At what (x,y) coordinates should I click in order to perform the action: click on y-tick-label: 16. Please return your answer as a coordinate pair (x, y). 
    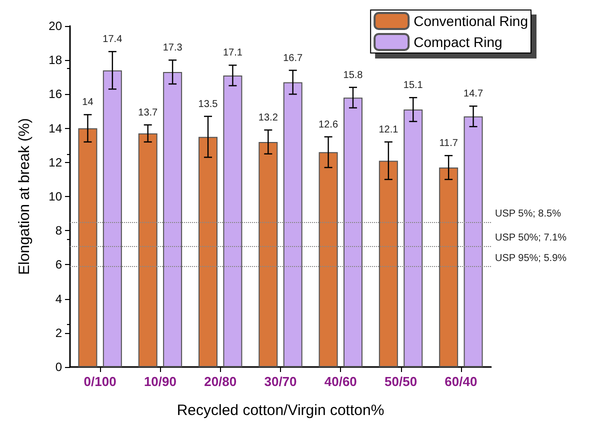
    Looking at the image, I should click on (55, 94).